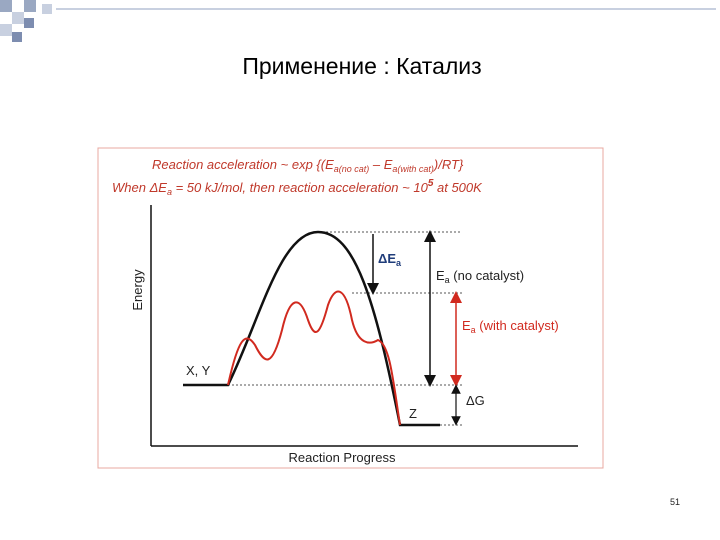 The height and width of the screenshot is (540, 720). I want to click on corner-decoration, so click(358, 21).